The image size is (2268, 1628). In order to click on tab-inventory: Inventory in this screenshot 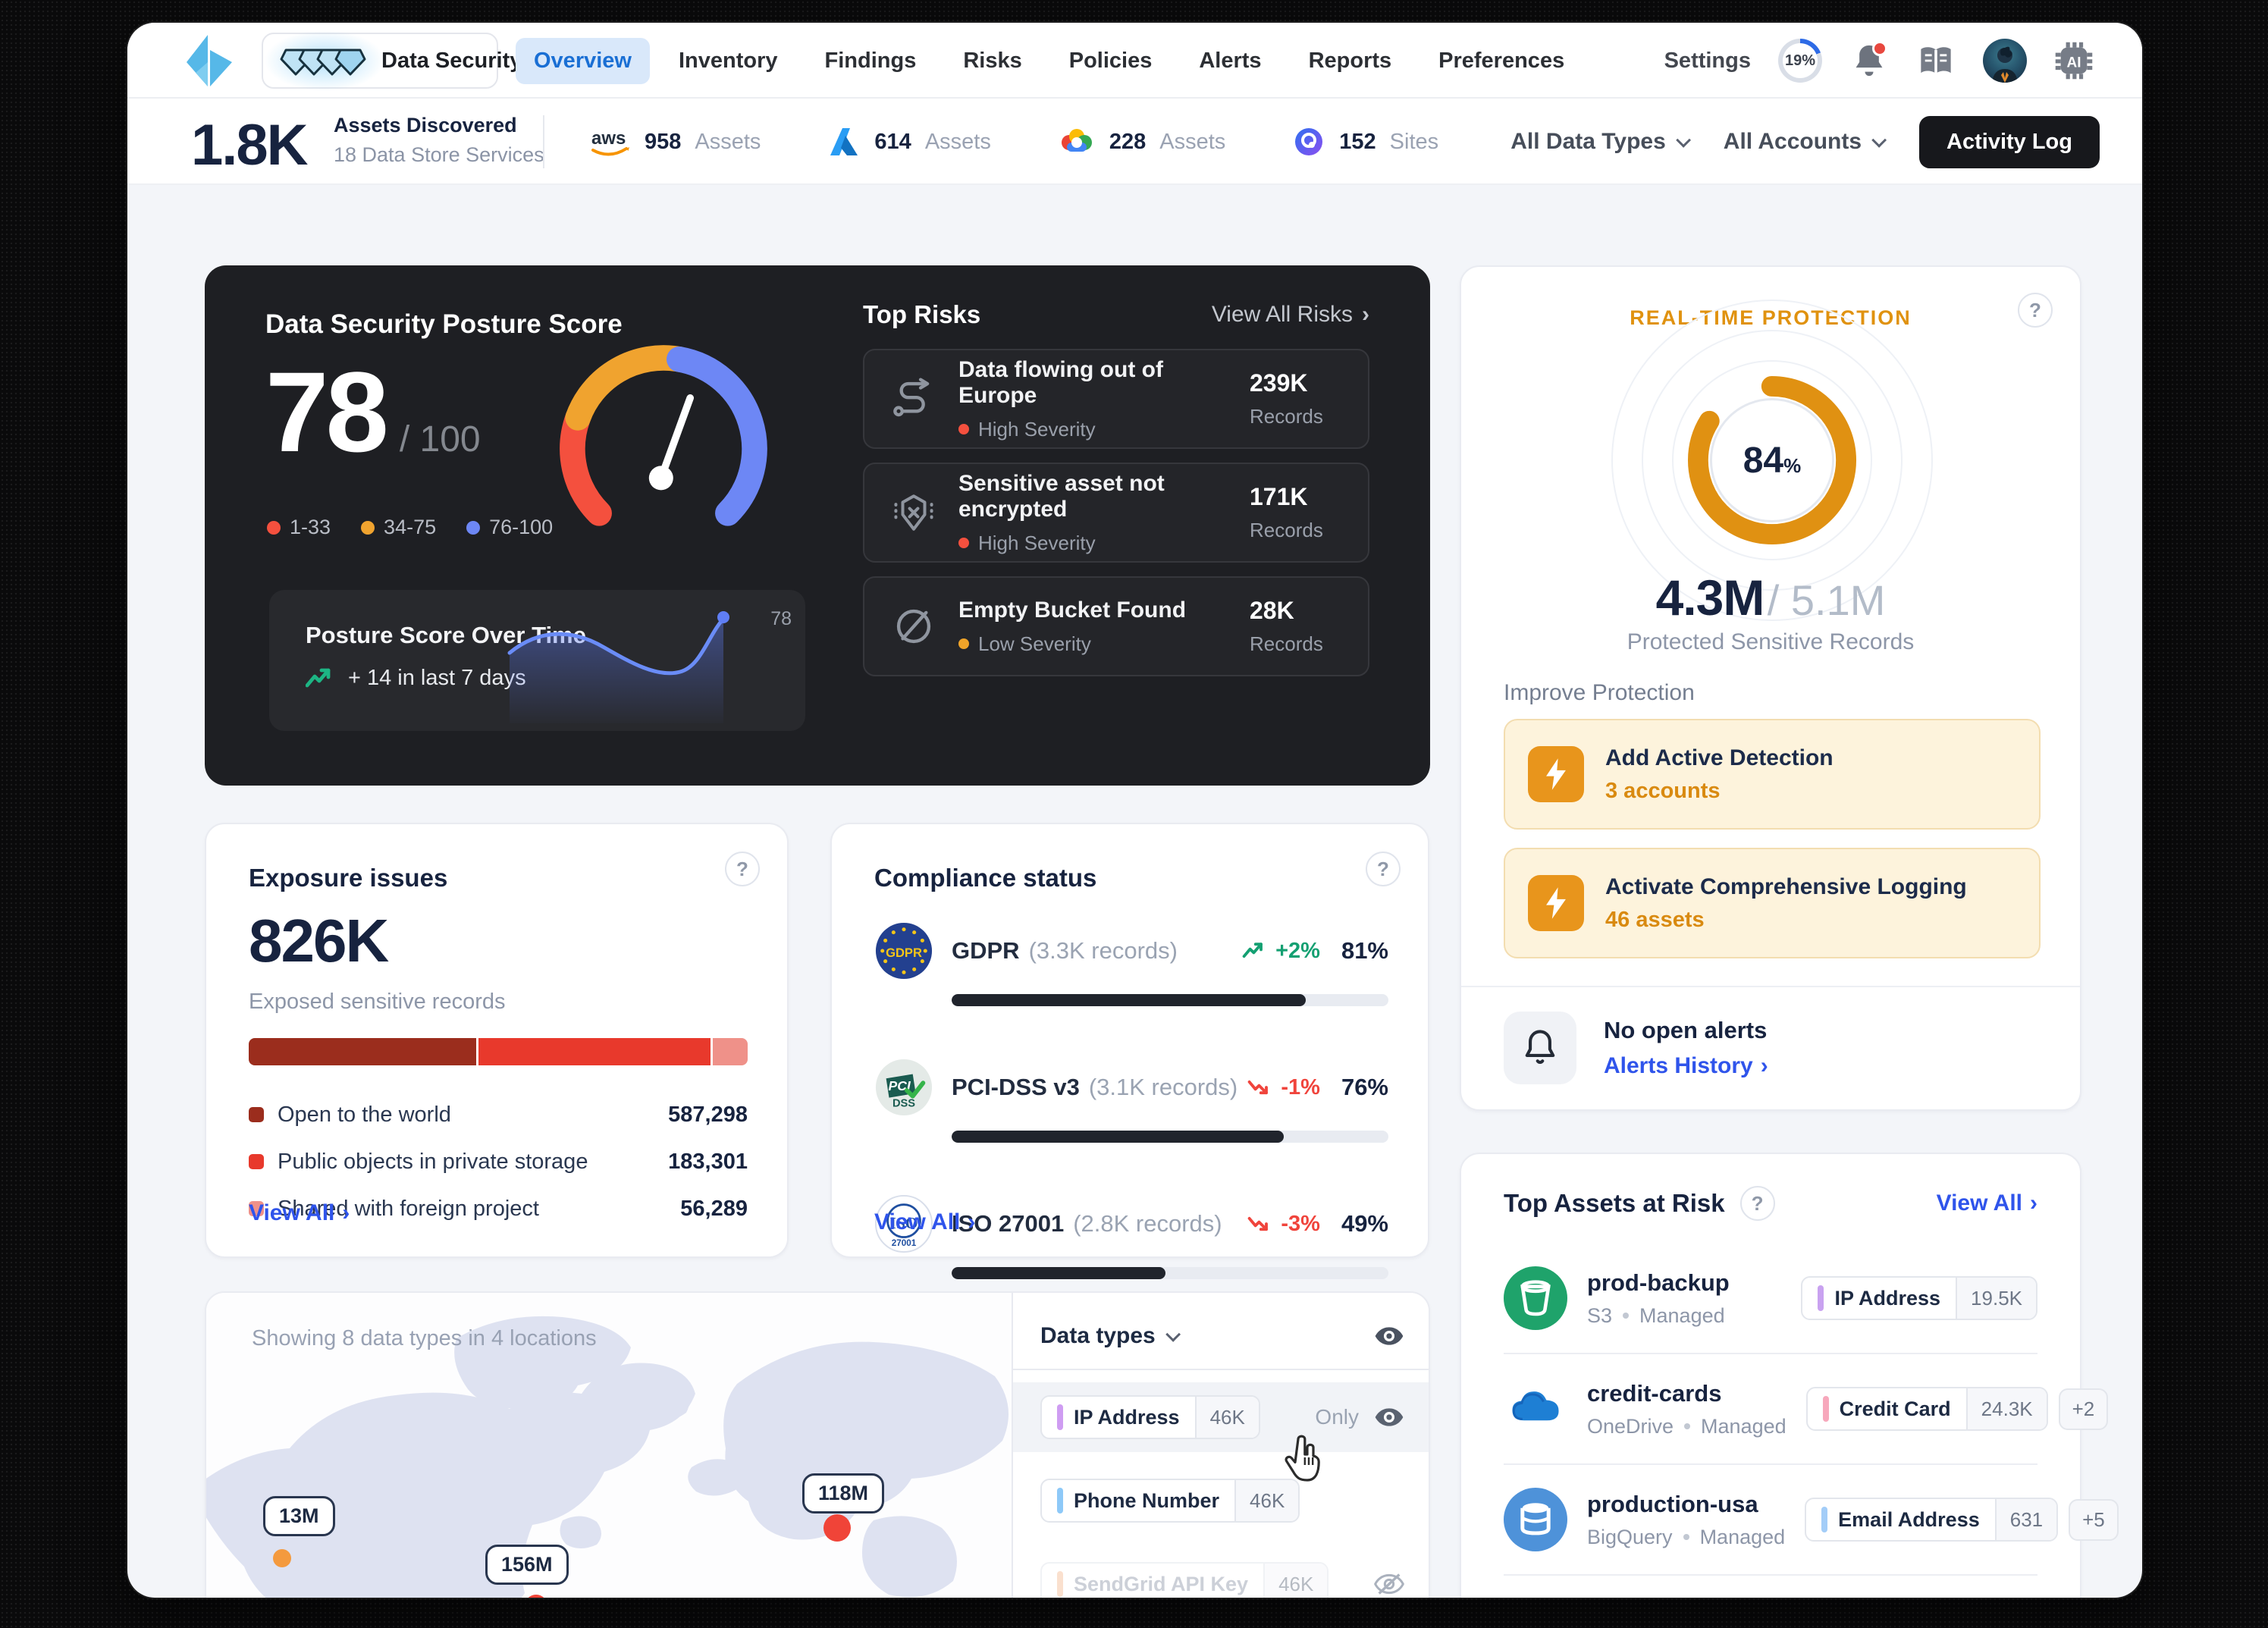, I will do `click(728, 60)`.